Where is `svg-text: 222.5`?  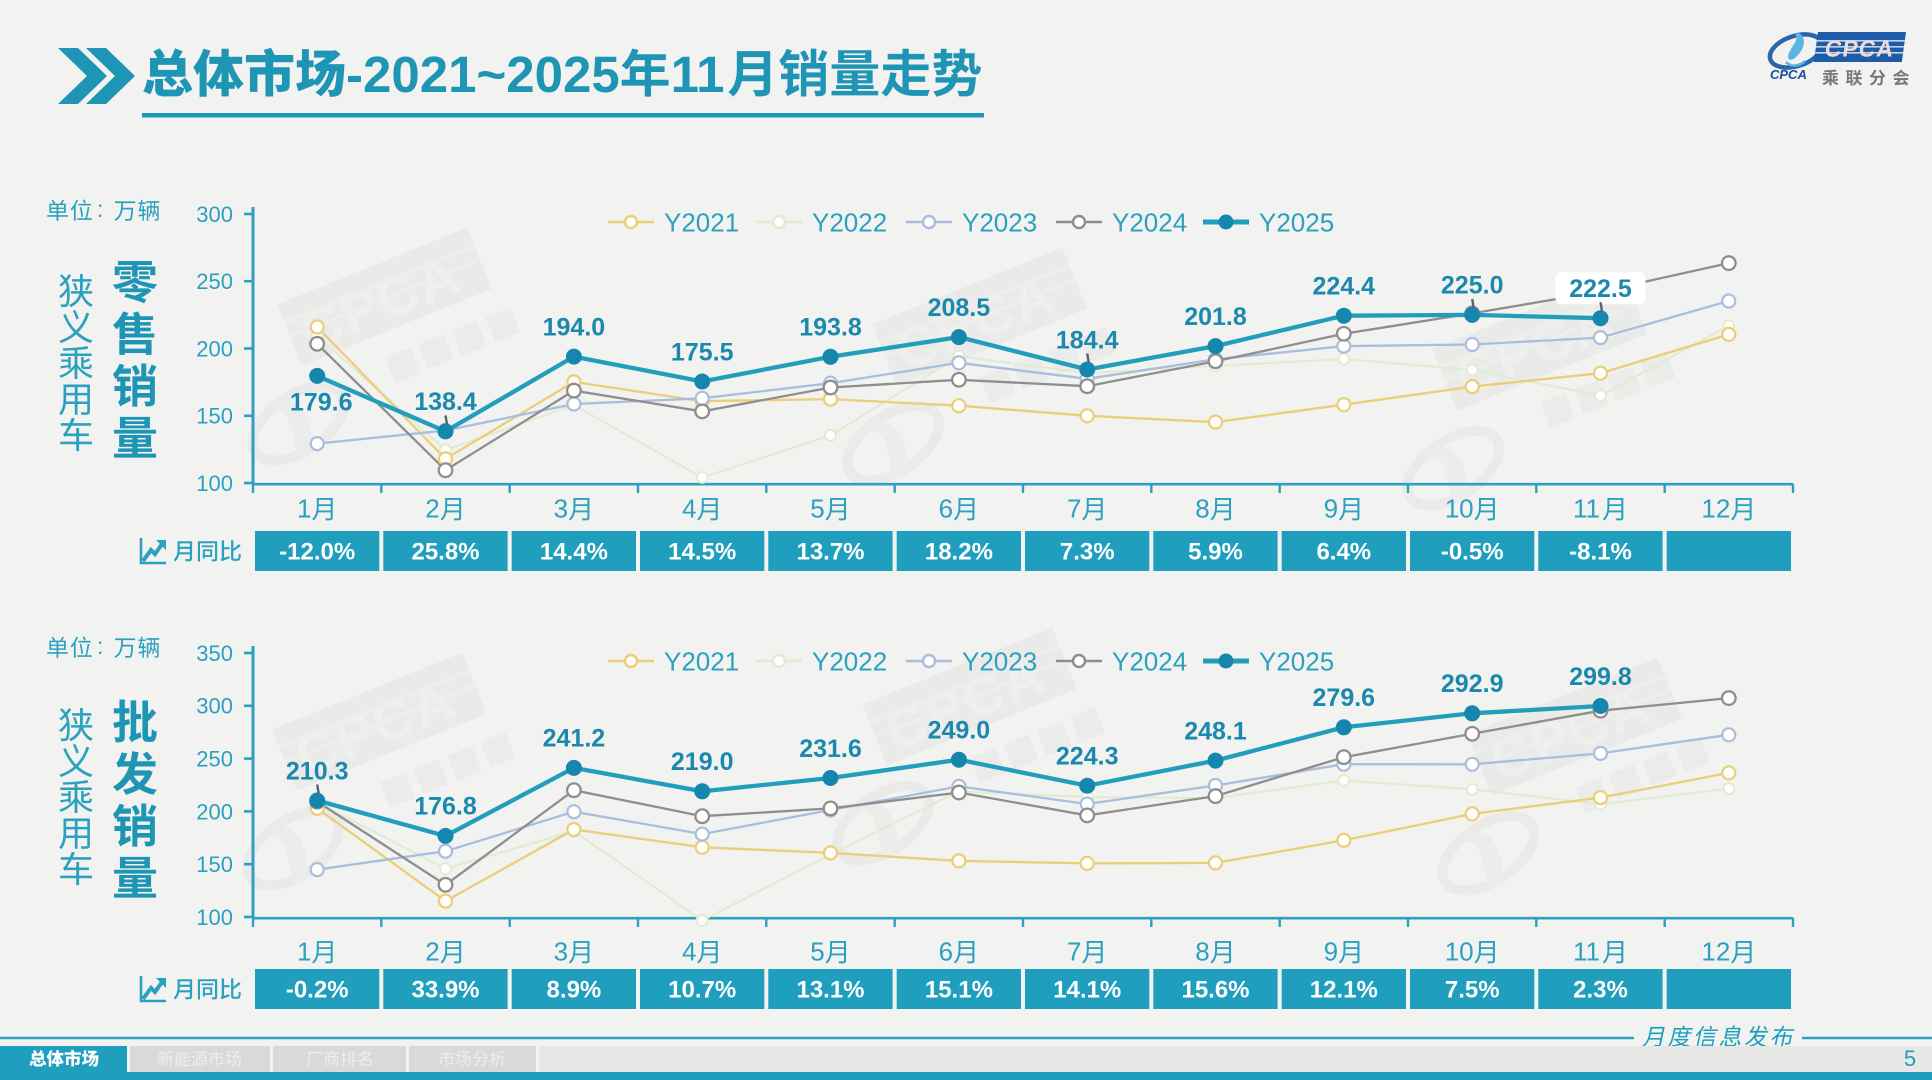
svg-text: 222.5 is located at coordinates (1600, 289).